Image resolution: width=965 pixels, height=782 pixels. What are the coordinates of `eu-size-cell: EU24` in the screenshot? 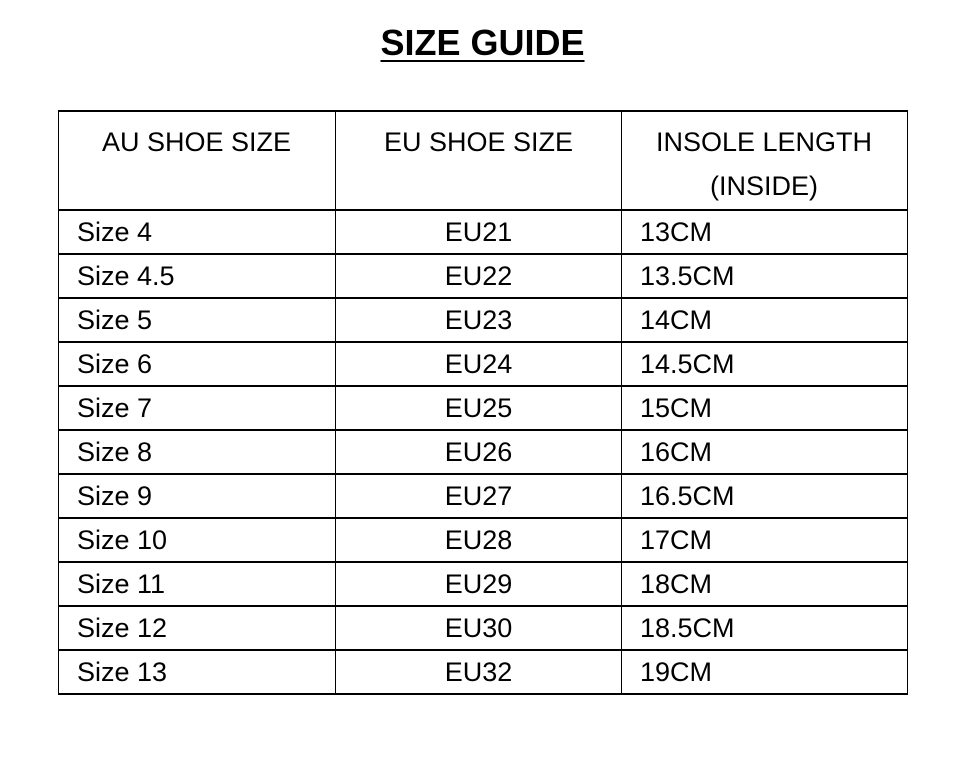 It's located at (478, 364).